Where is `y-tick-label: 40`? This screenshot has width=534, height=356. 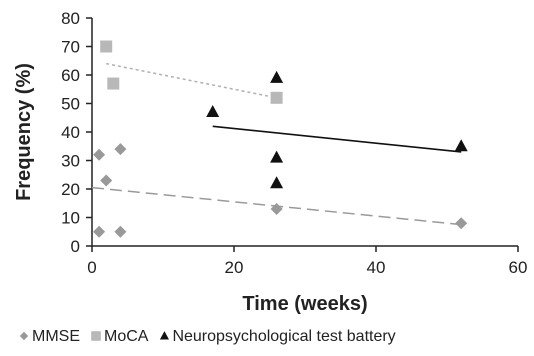 y-tick-label: 40 is located at coordinates (70, 132).